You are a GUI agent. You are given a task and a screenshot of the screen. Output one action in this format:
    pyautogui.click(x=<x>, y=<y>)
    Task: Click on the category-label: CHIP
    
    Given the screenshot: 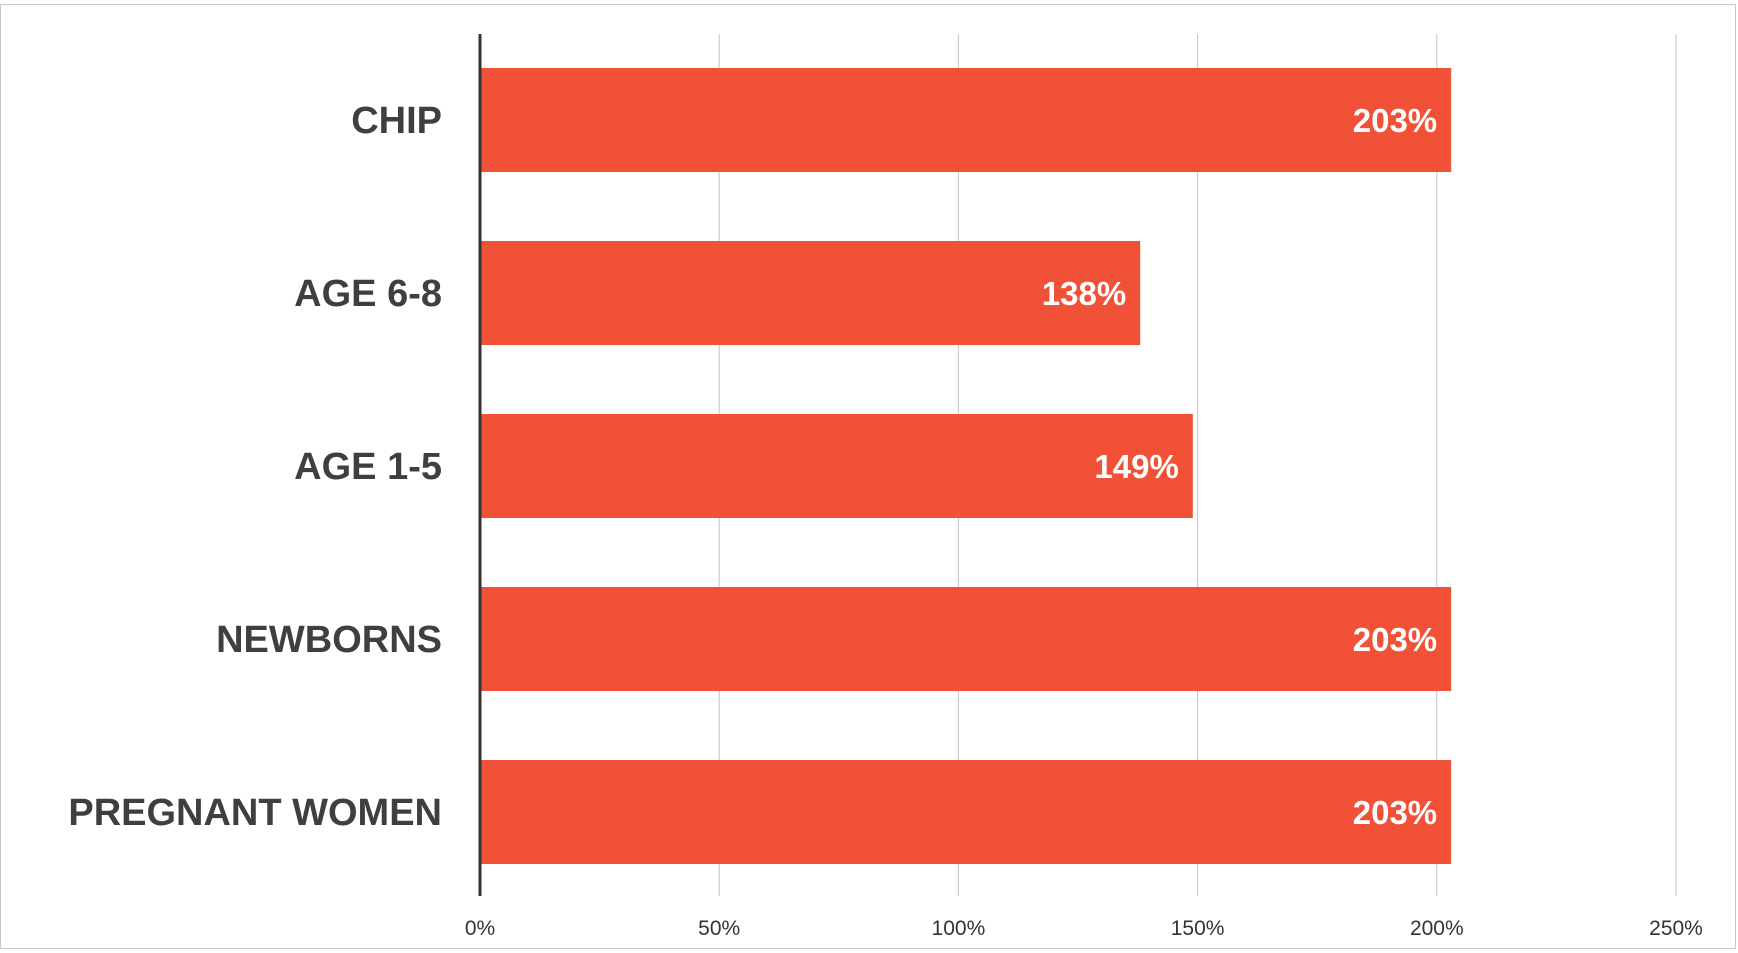 What is the action you would take?
    pyautogui.click(x=396, y=121)
    